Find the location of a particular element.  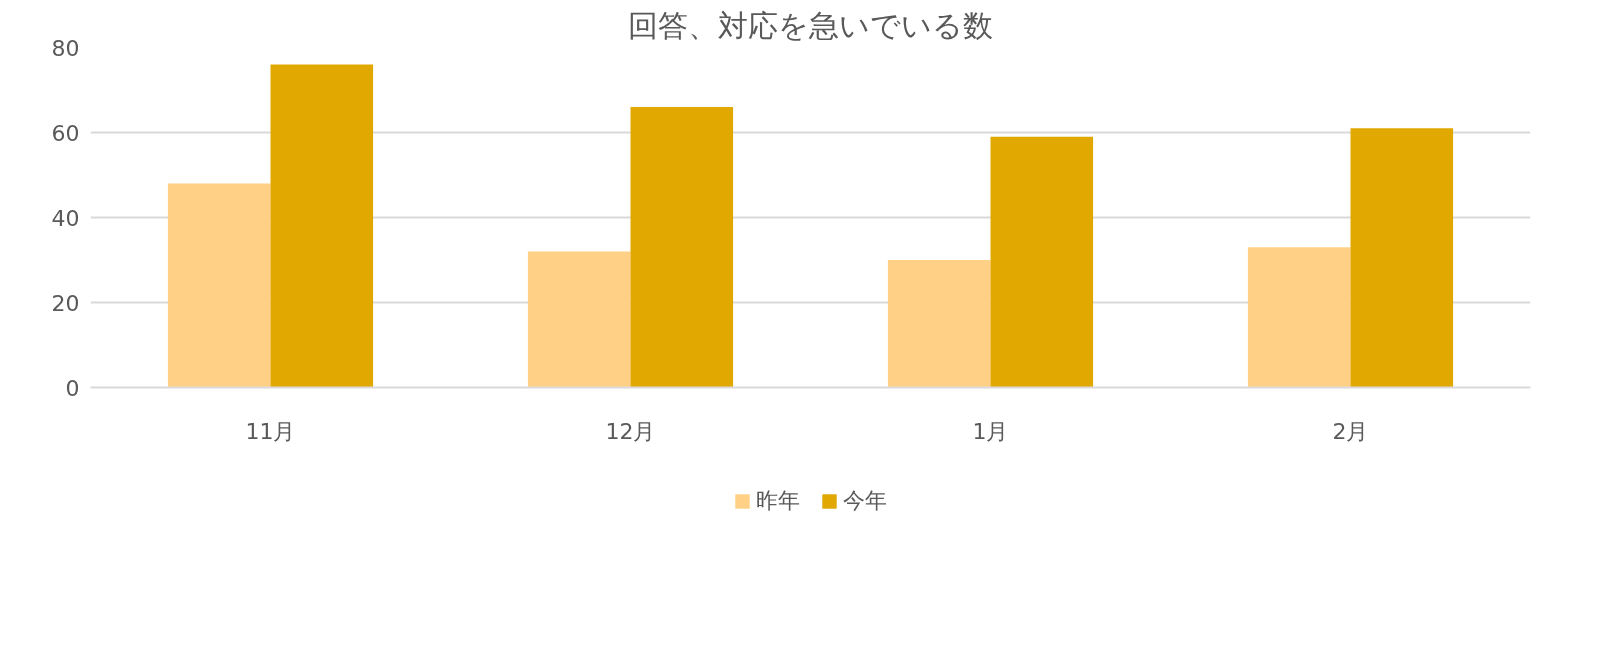

y-tick-label: 60 is located at coordinates (65, 133).